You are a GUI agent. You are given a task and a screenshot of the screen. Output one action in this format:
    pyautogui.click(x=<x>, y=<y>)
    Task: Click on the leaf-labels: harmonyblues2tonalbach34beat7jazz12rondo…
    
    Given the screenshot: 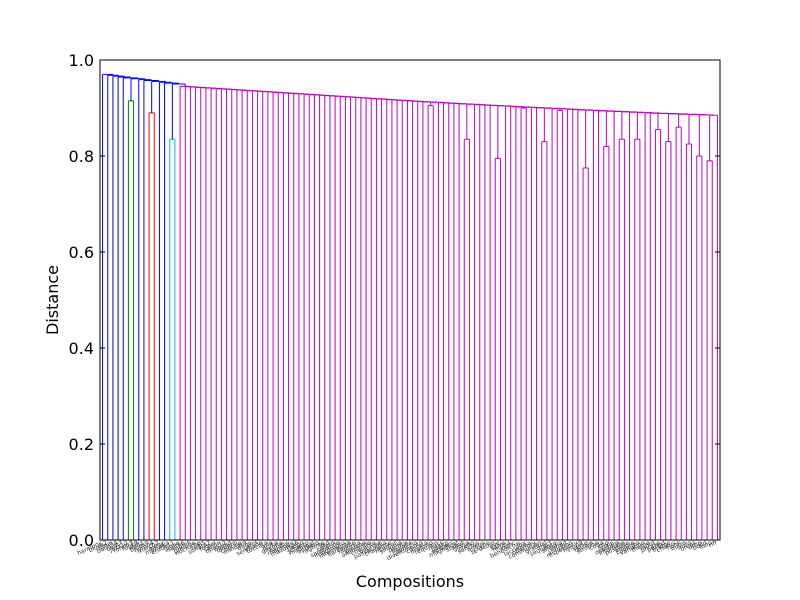 What is the action you would take?
    pyautogui.click(x=397, y=550)
    